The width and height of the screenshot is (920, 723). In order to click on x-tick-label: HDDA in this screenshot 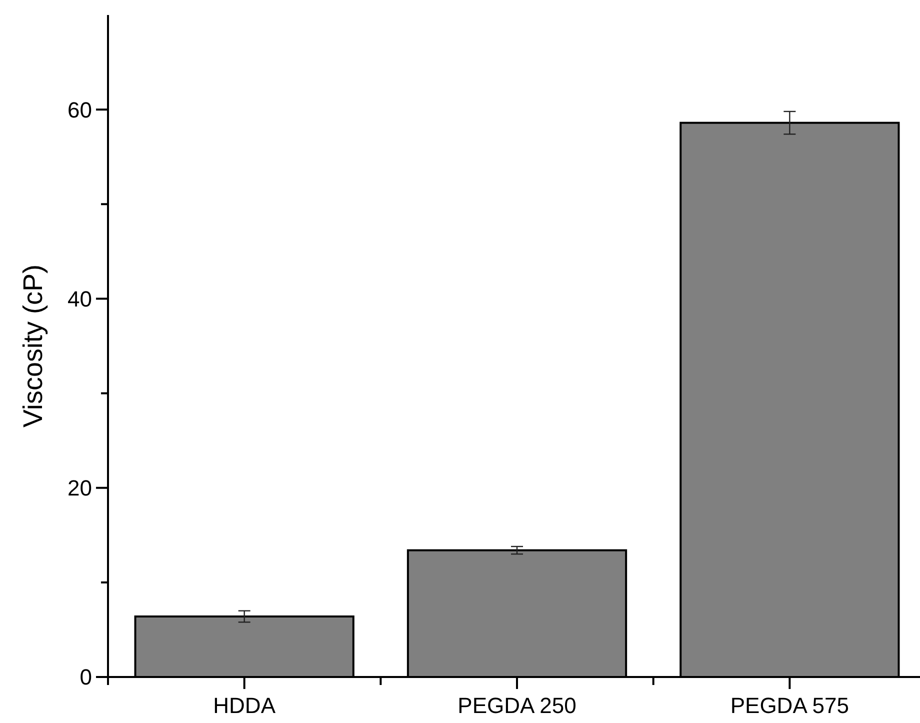, I will do `click(244, 705)`.